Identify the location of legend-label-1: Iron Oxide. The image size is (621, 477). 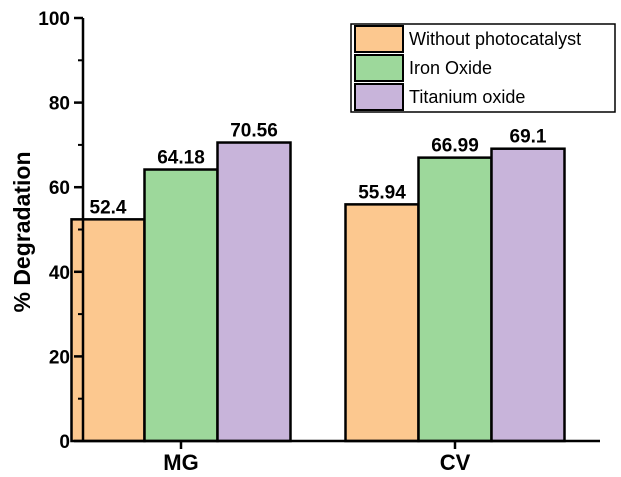
(450, 68).